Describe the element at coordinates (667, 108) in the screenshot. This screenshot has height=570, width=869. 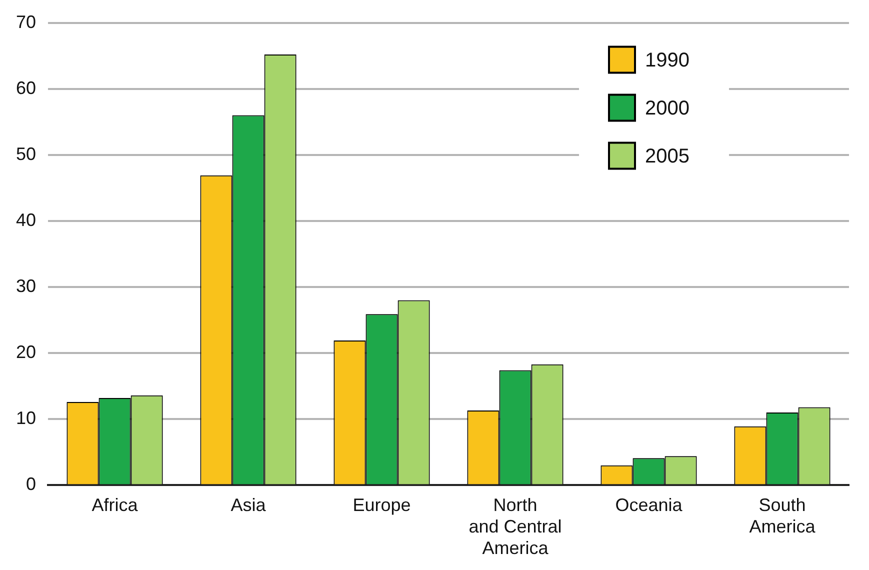
I see `legend-label: 2000` at that location.